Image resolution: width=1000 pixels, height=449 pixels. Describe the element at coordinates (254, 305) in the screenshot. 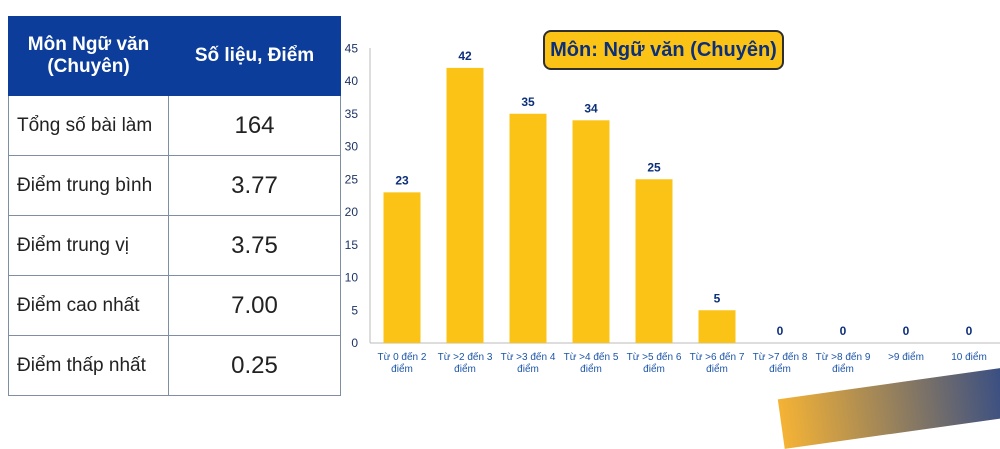

I see `row-value: 7.00` at that location.